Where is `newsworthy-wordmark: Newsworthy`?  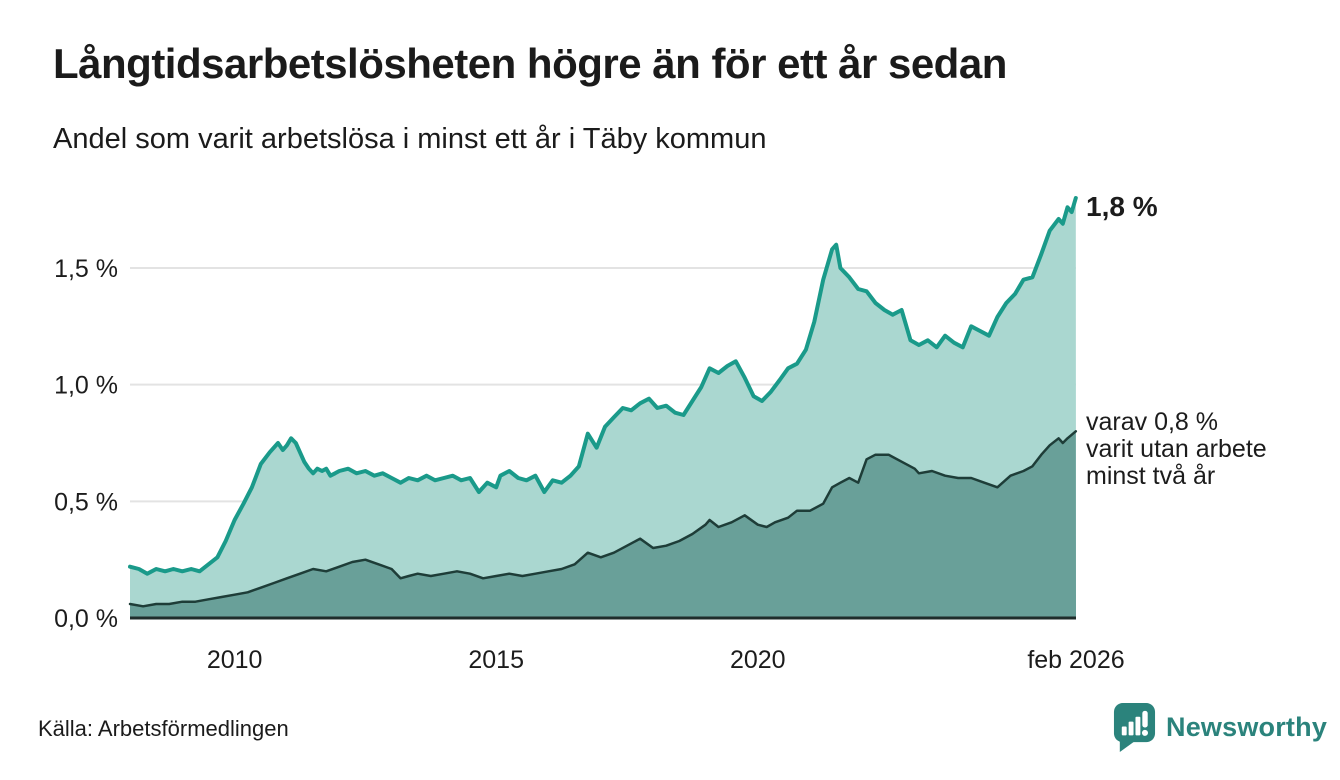
newsworthy-wordmark: Newsworthy is located at coordinates (1247, 727).